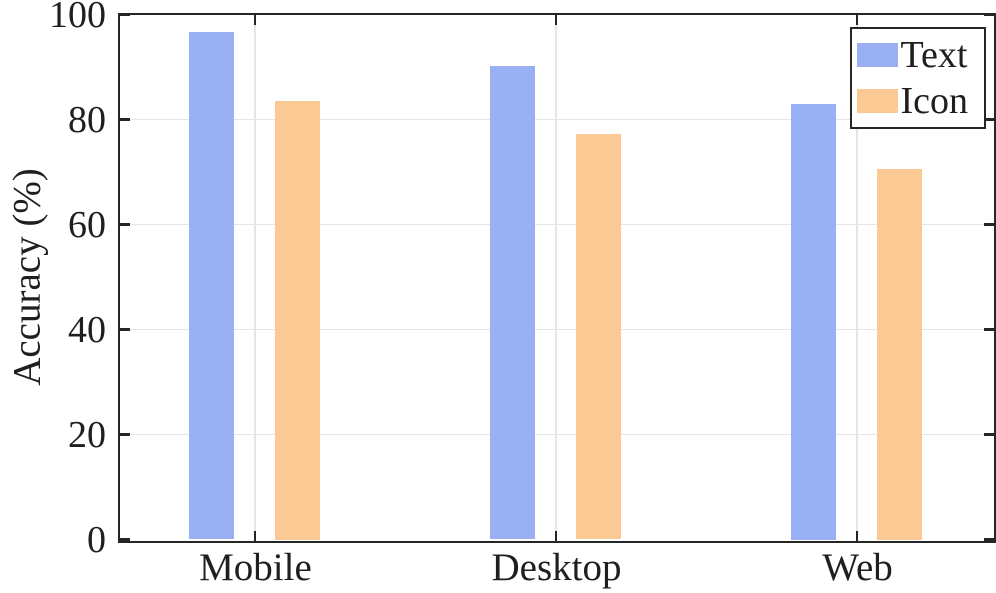 The height and width of the screenshot is (593, 996). Describe the element at coordinates (87, 435) in the screenshot. I see `ytick-label-20: 20` at that location.